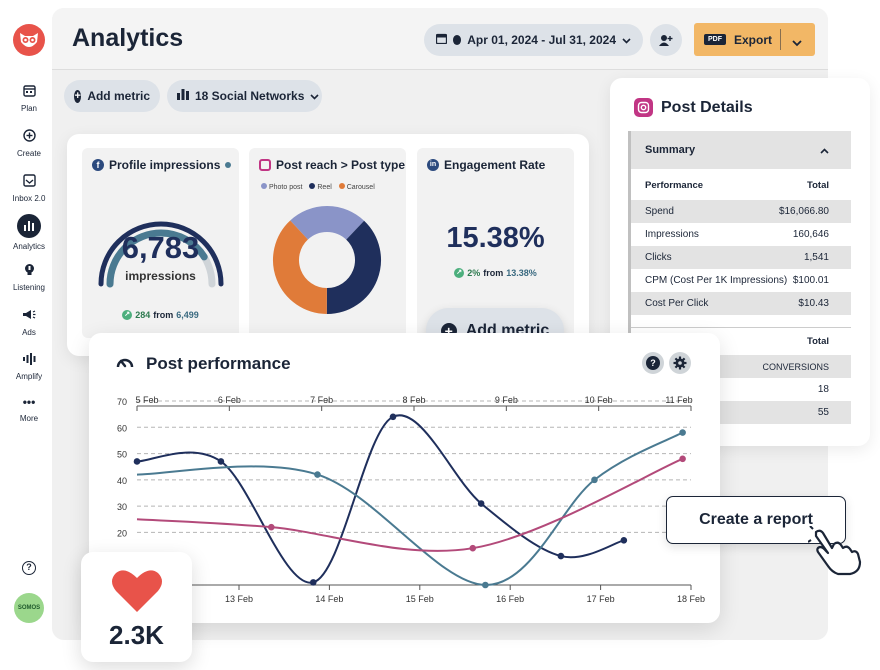 The width and height of the screenshot is (880, 670). Describe the element at coordinates (824, 150) in the screenshot. I see `chevron-up-icon` at that location.